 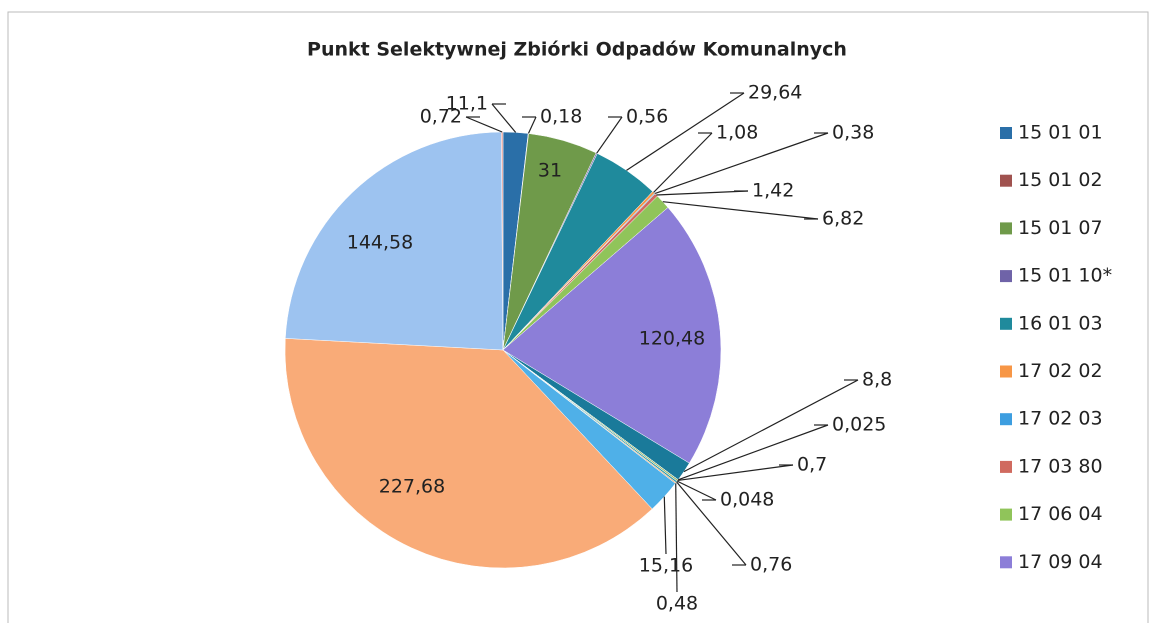 I want to click on data-label: 15,16, so click(x=666, y=566).